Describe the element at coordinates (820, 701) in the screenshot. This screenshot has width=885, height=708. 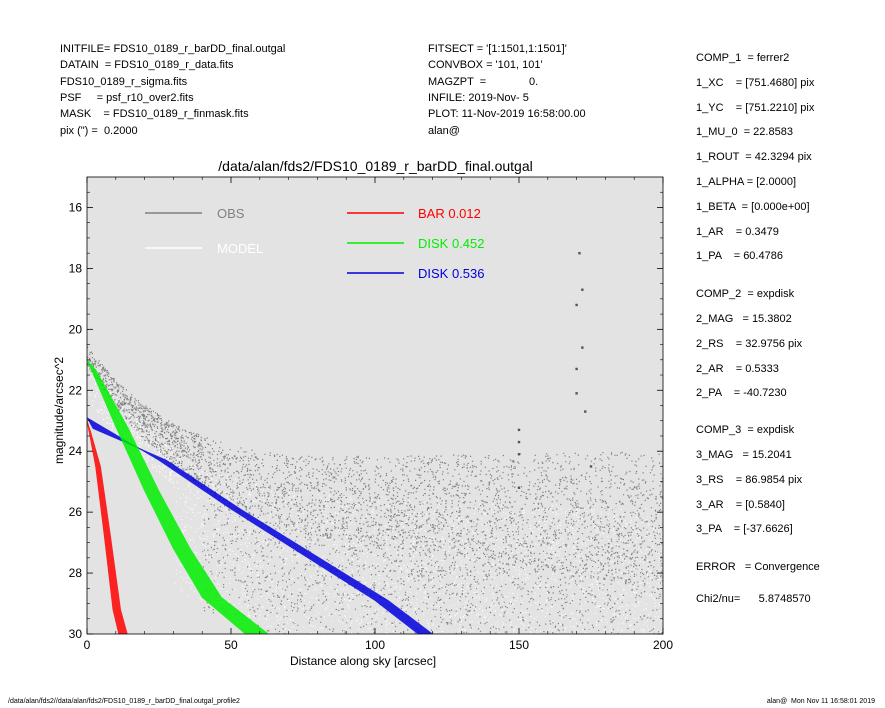
I see `footer-timestamp: alan@ Mon Nov 11 16:58:01 2019` at that location.